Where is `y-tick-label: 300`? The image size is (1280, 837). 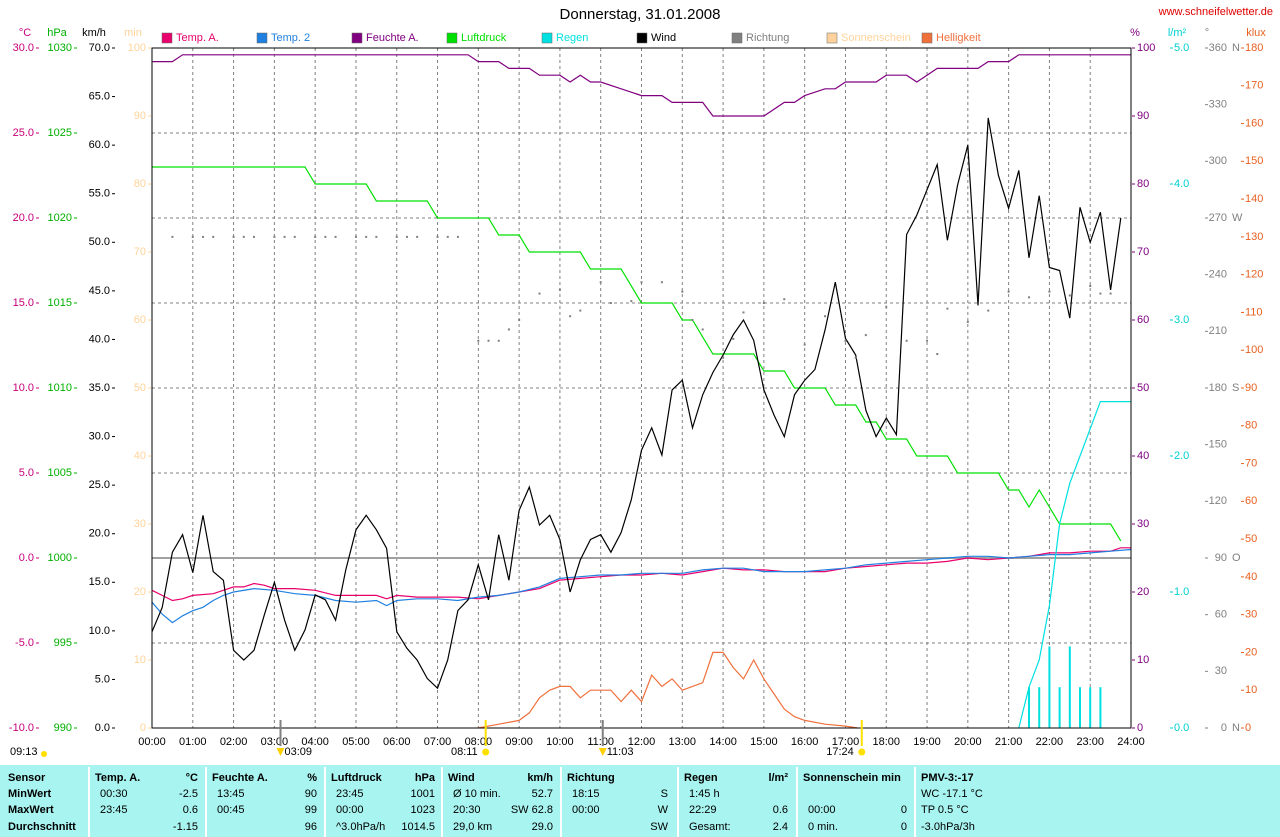 y-tick-label: 300 is located at coordinates (1218, 161).